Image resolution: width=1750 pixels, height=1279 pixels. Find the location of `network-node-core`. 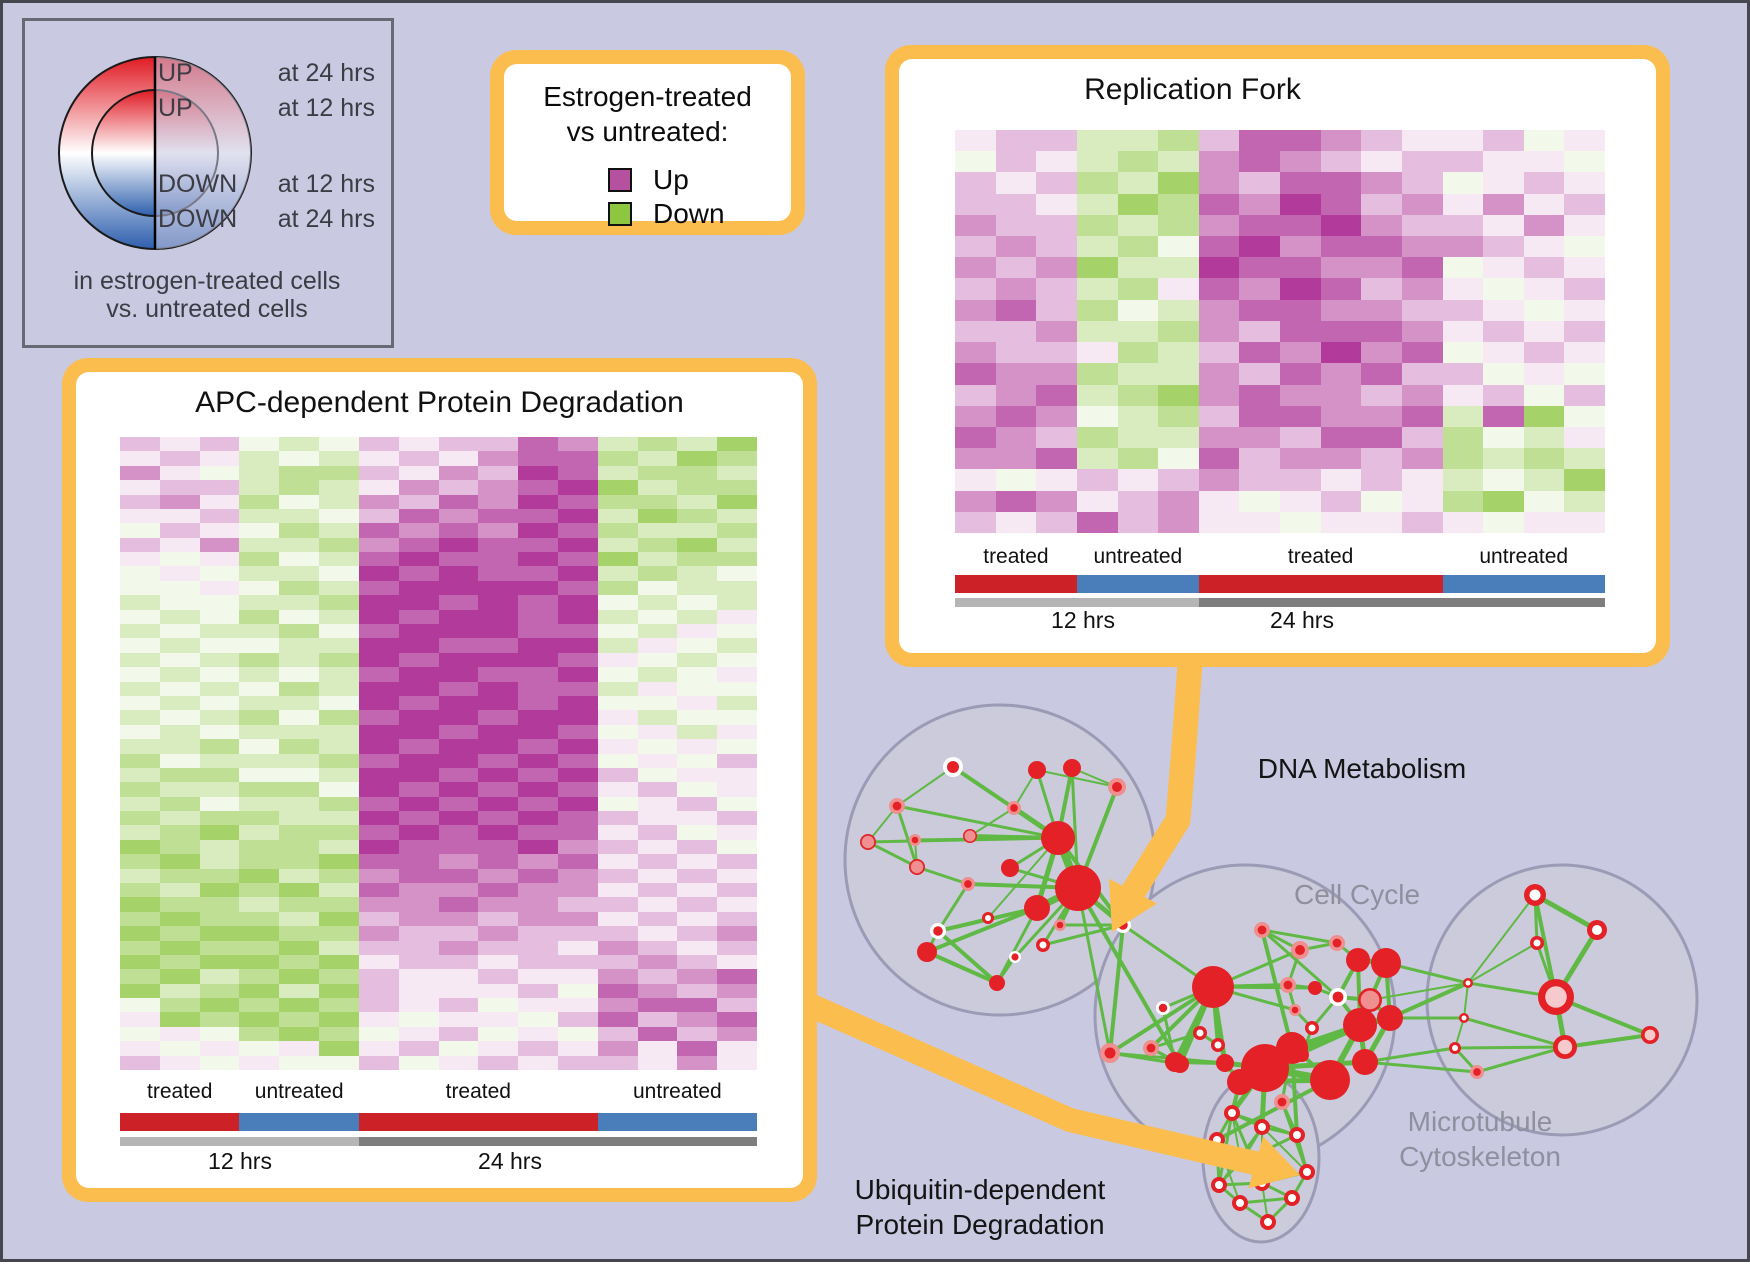

network-node-core is located at coordinates (1468, 983).